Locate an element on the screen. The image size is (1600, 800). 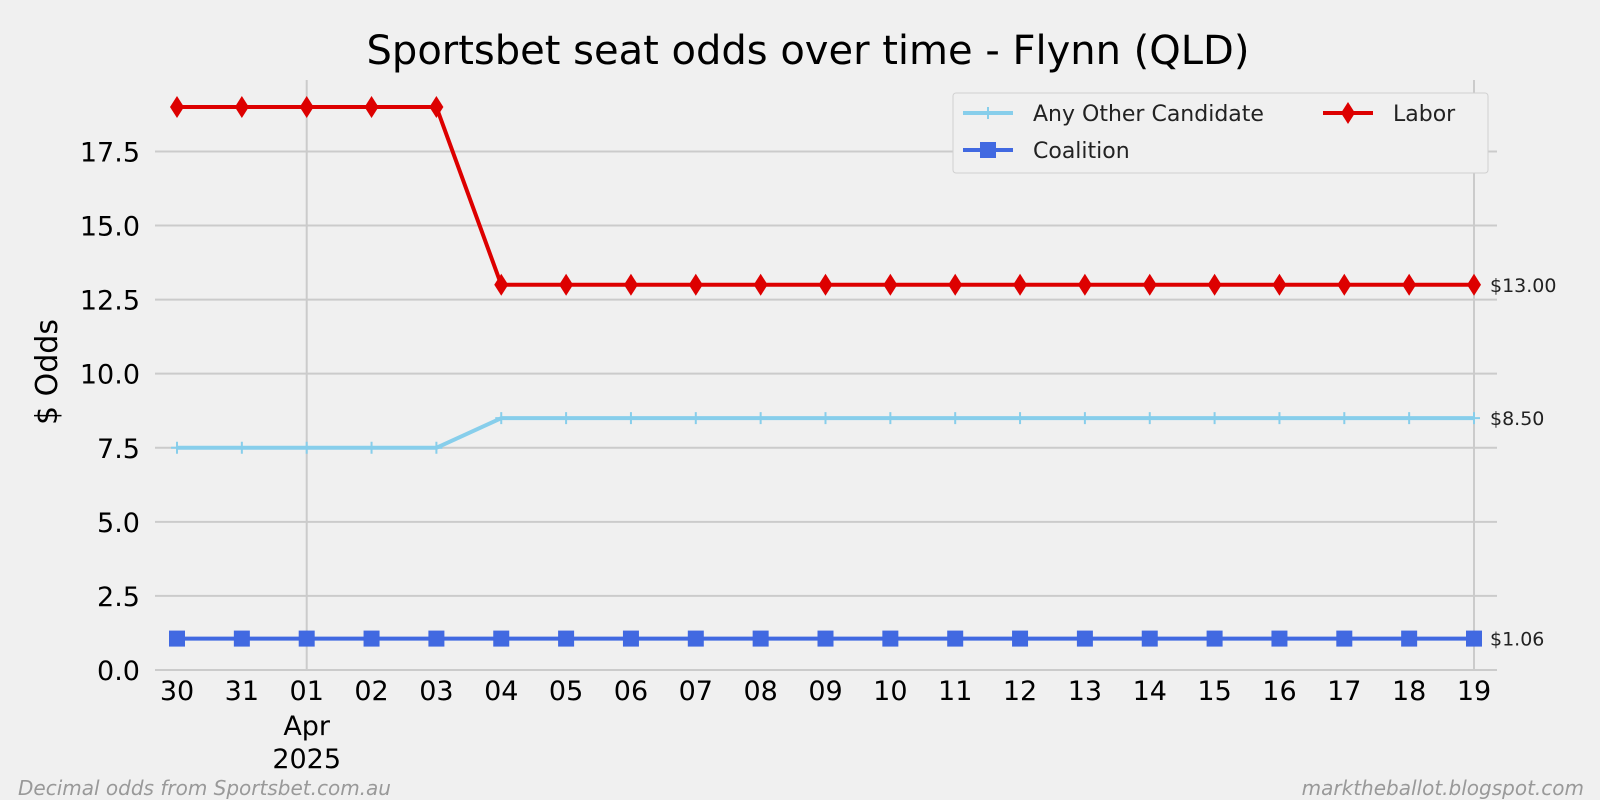
x-tick-label: 01 is located at coordinates (307, 691).